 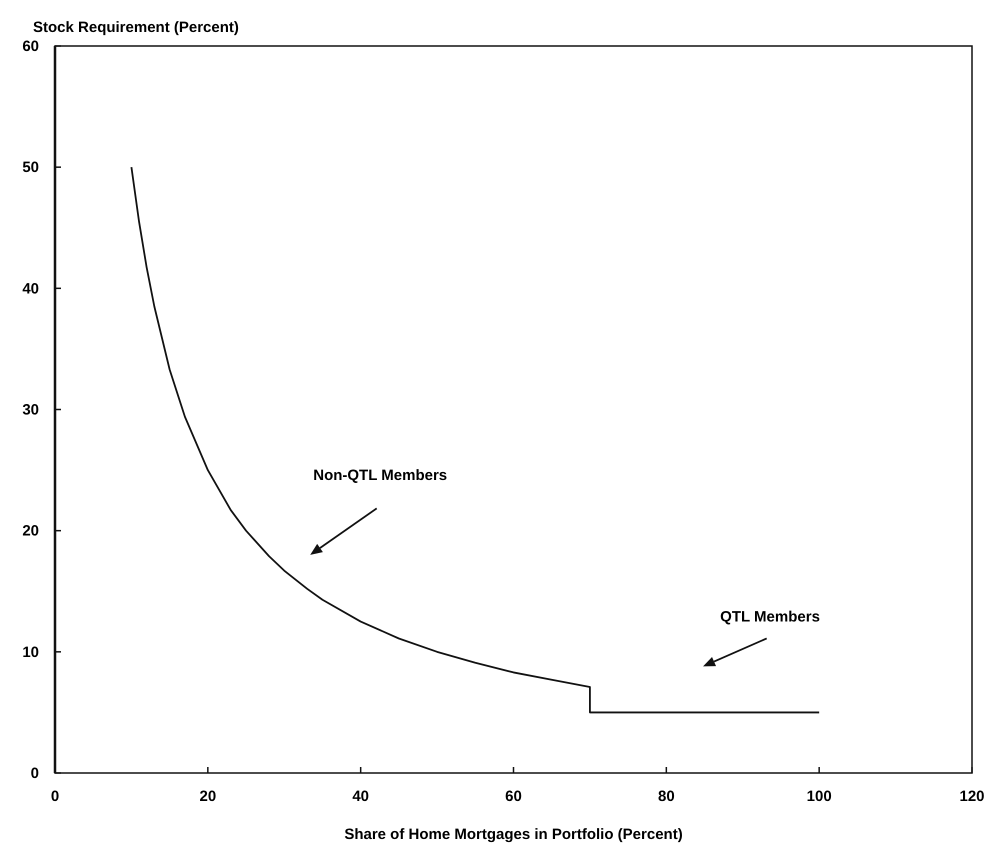 What do you see at coordinates (30, 652) in the screenshot?
I see `y-tick-label: 10` at bounding box center [30, 652].